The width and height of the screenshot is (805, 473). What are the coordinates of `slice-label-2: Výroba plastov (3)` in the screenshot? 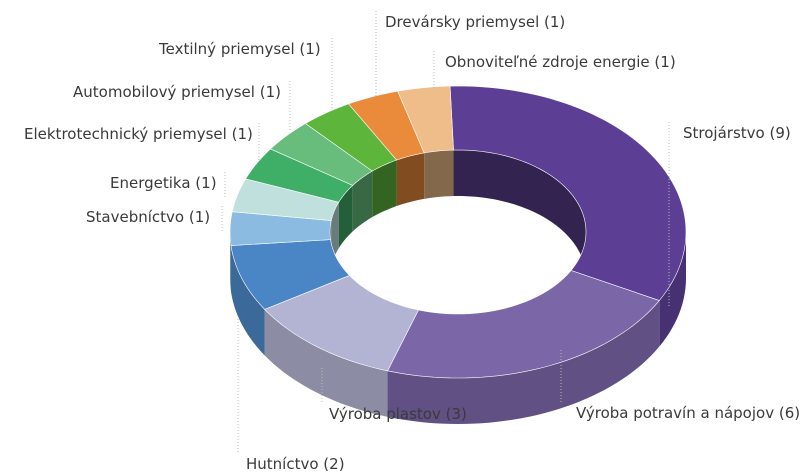 It's located at (398, 414).